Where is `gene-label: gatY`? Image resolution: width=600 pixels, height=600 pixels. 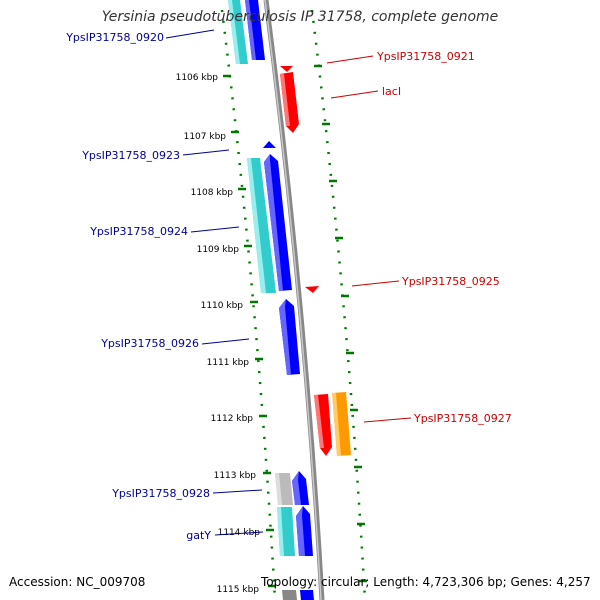
gene-label: gatY is located at coordinates (198, 535).